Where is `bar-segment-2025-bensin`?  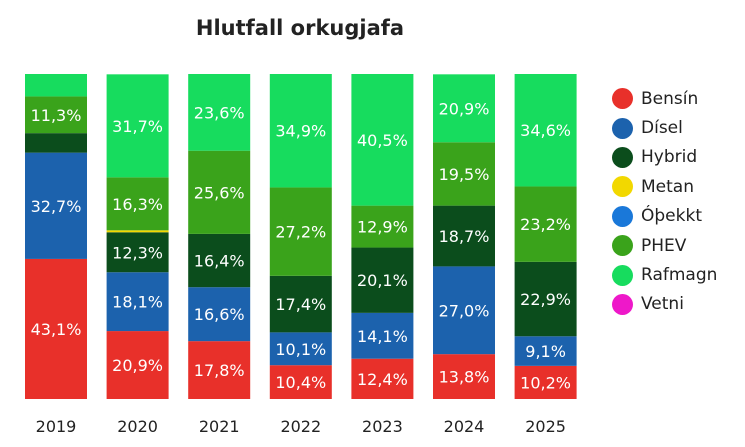
bar-segment-2025-bensin is located at coordinates (545, 382).